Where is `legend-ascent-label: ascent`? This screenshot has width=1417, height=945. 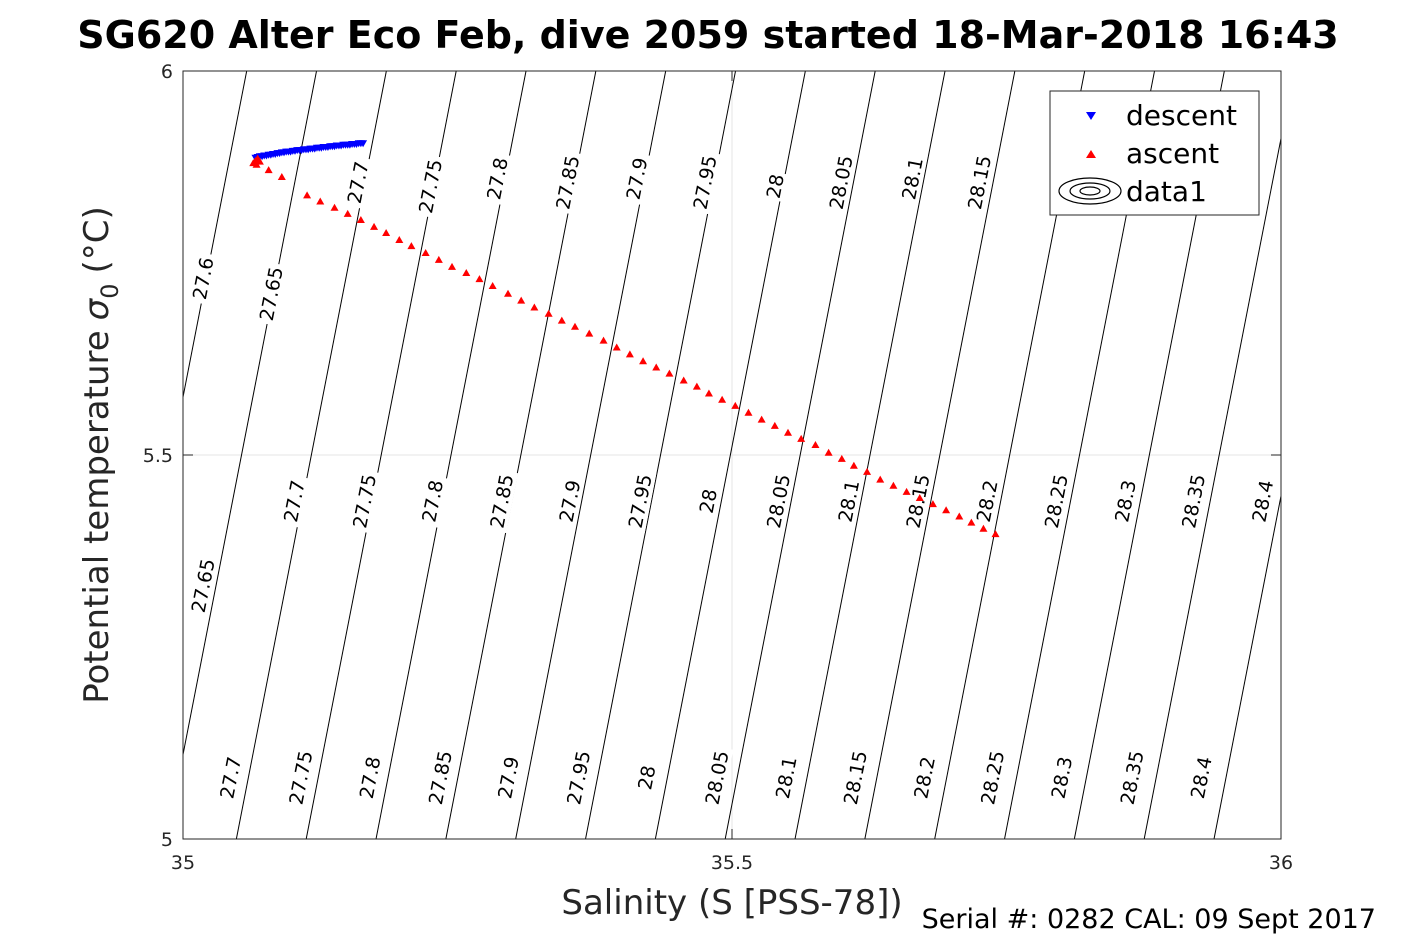 legend-ascent-label: ascent is located at coordinates (1172, 153).